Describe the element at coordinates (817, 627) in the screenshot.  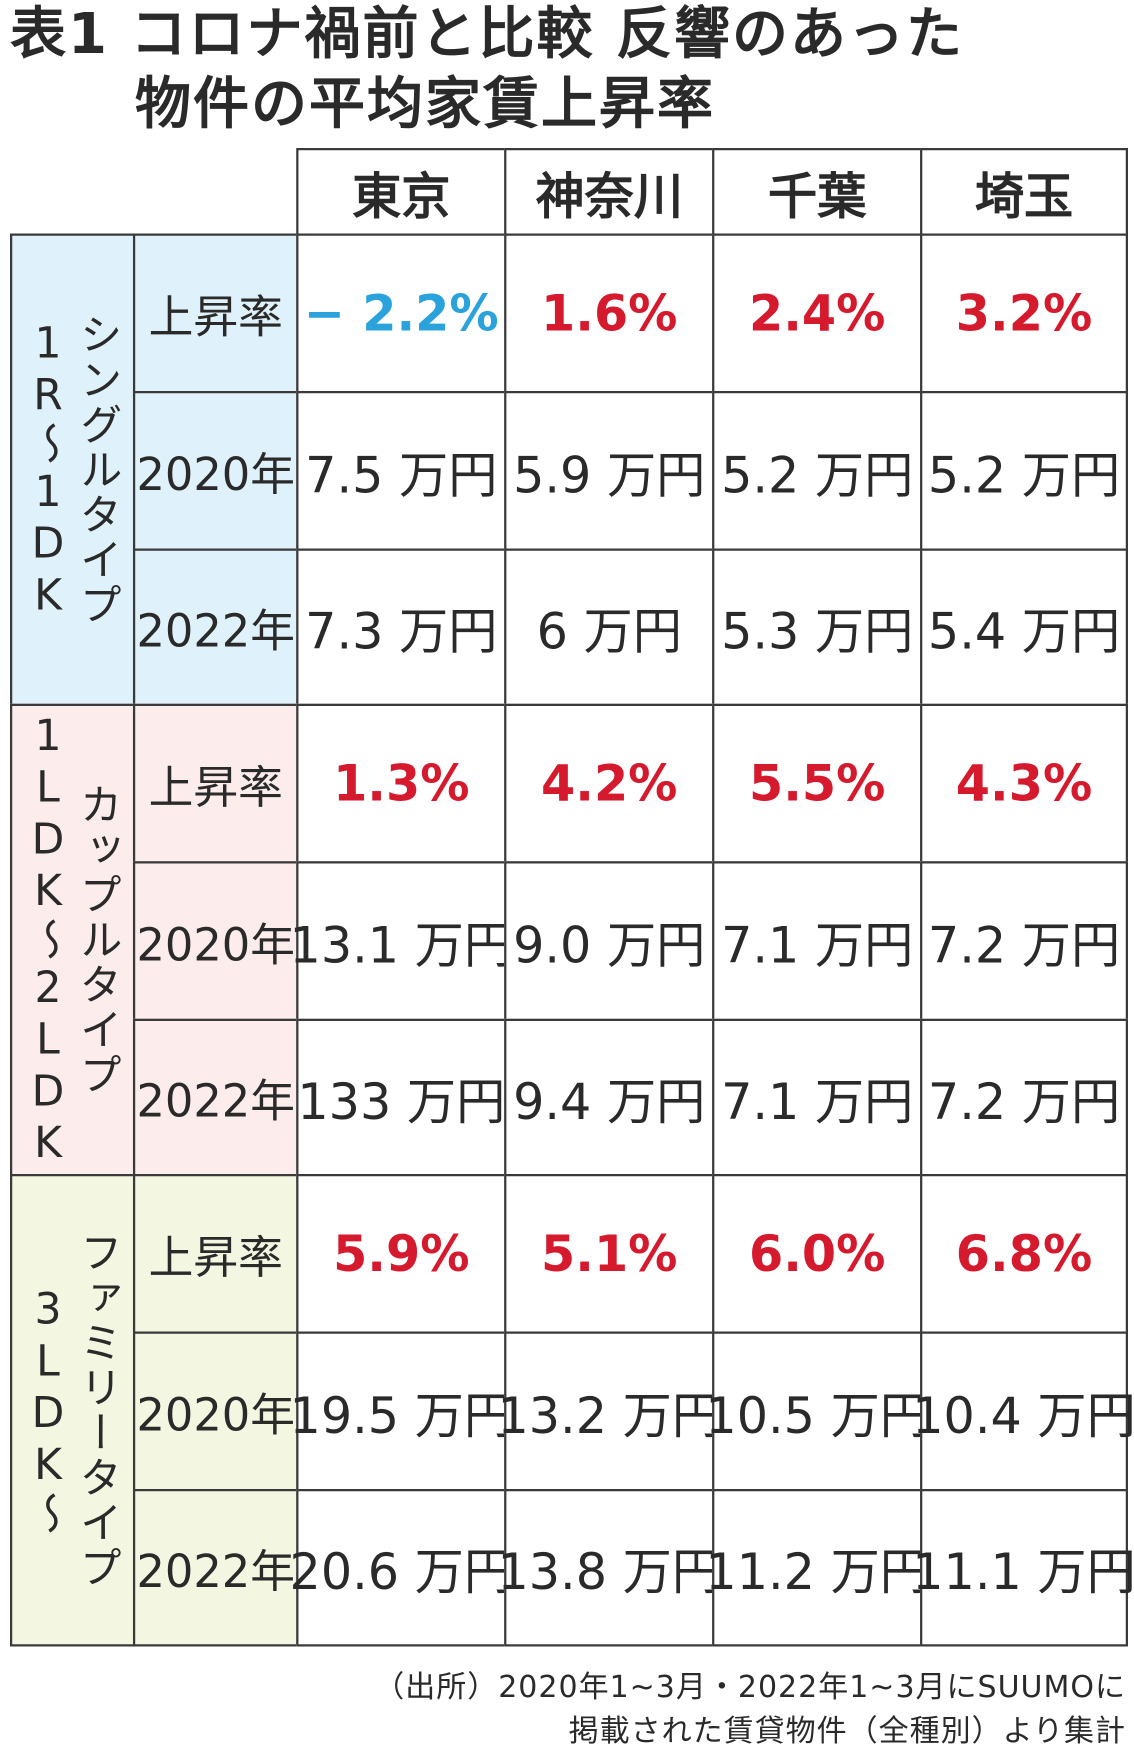
I see `table-cell: 5.3 万円` at that location.